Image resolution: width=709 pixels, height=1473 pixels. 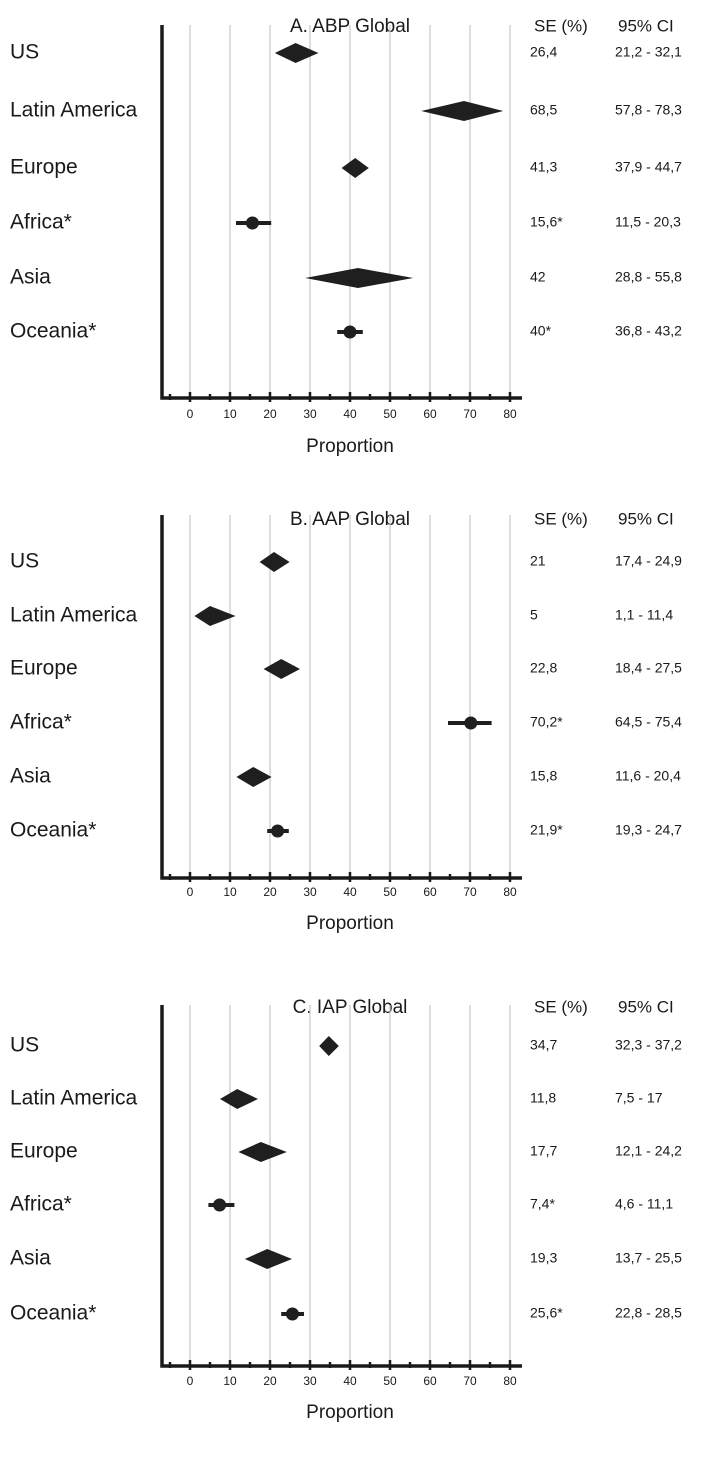 What do you see at coordinates (346, 1151) in the screenshot?
I see `forest-row: Europe 17,7 12,1 - 24,2` at bounding box center [346, 1151].